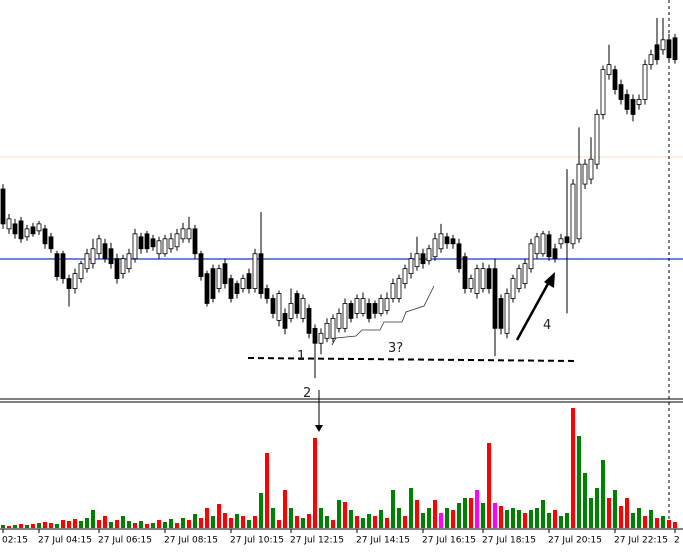  Describe the element at coordinates (317, 541) in the screenshot. I see `x-tick-label: 27 Jul 12:15` at that location.